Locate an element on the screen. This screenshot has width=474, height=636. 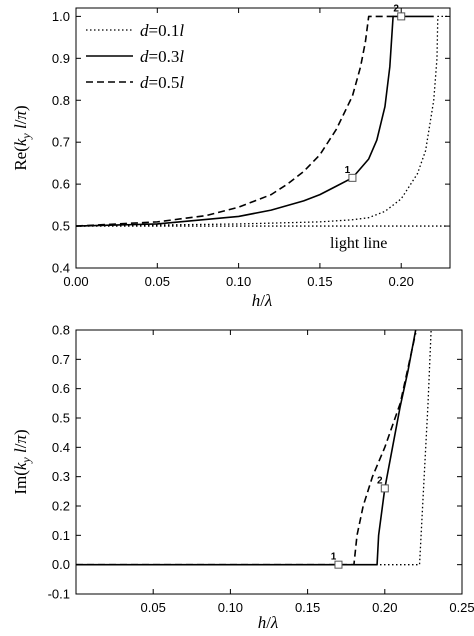
top-marker-label-2: 2 is located at coordinates (396, 8).